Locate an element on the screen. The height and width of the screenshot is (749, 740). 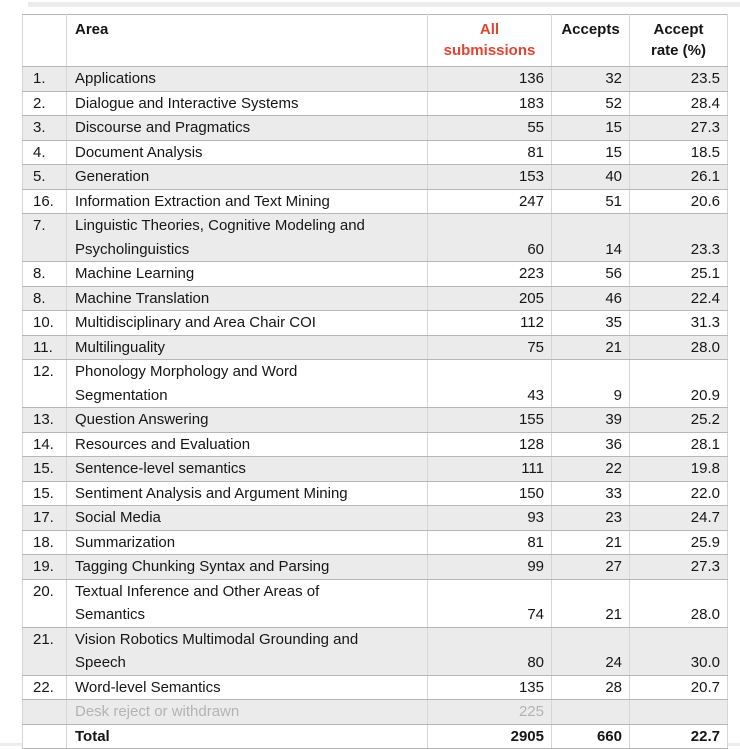
table-row: 5. Generation 153 40 26.1 is located at coordinates (375, 177).